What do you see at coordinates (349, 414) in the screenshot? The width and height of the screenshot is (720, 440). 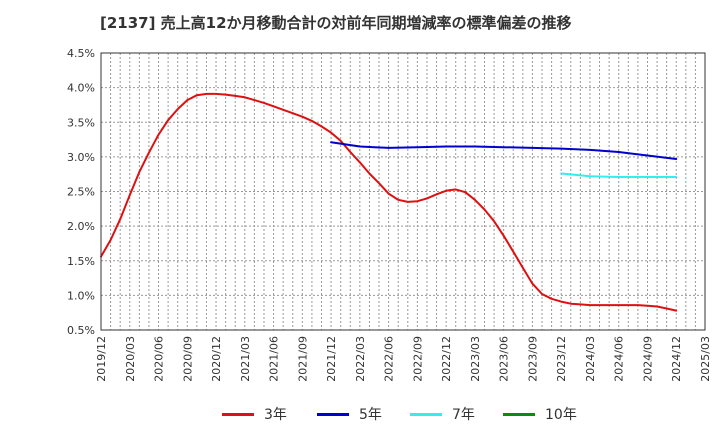 I see `legend-item-5y: 5年` at bounding box center [349, 414].